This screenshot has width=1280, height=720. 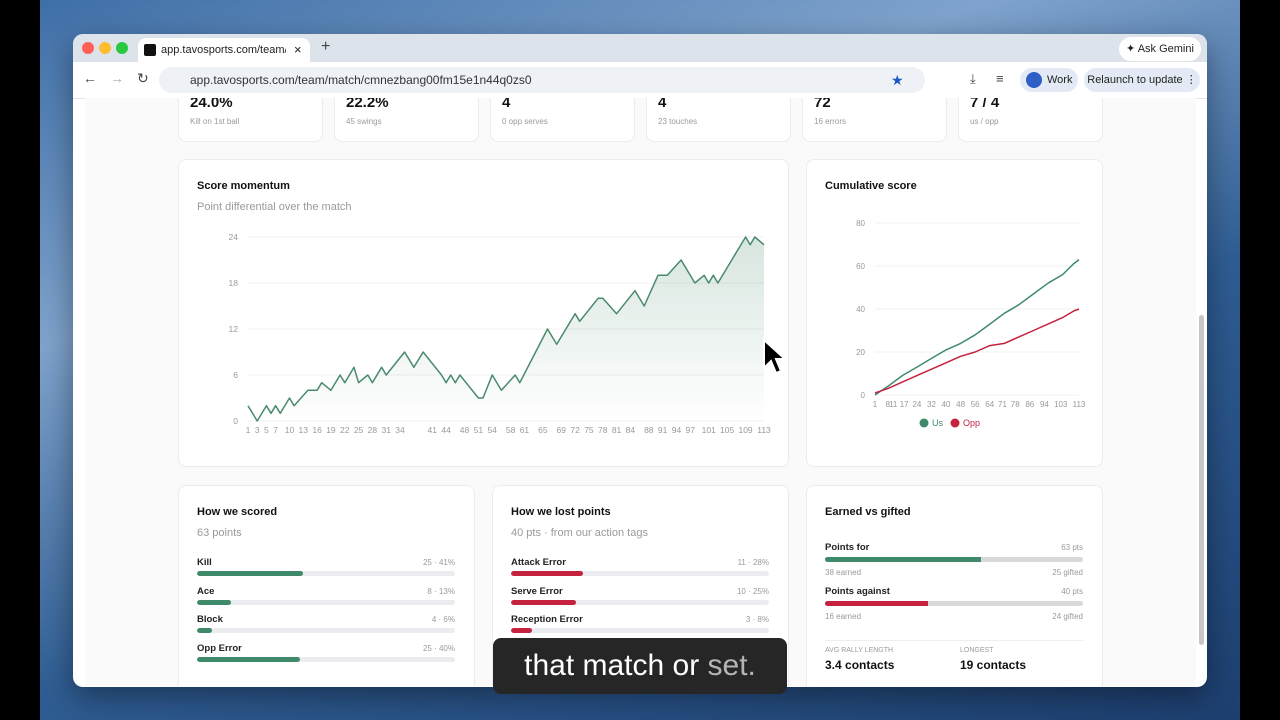 What do you see at coordinates (511, 430) in the screenshot?
I see `x-tick-label: 58` at bounding box center [511, 430].